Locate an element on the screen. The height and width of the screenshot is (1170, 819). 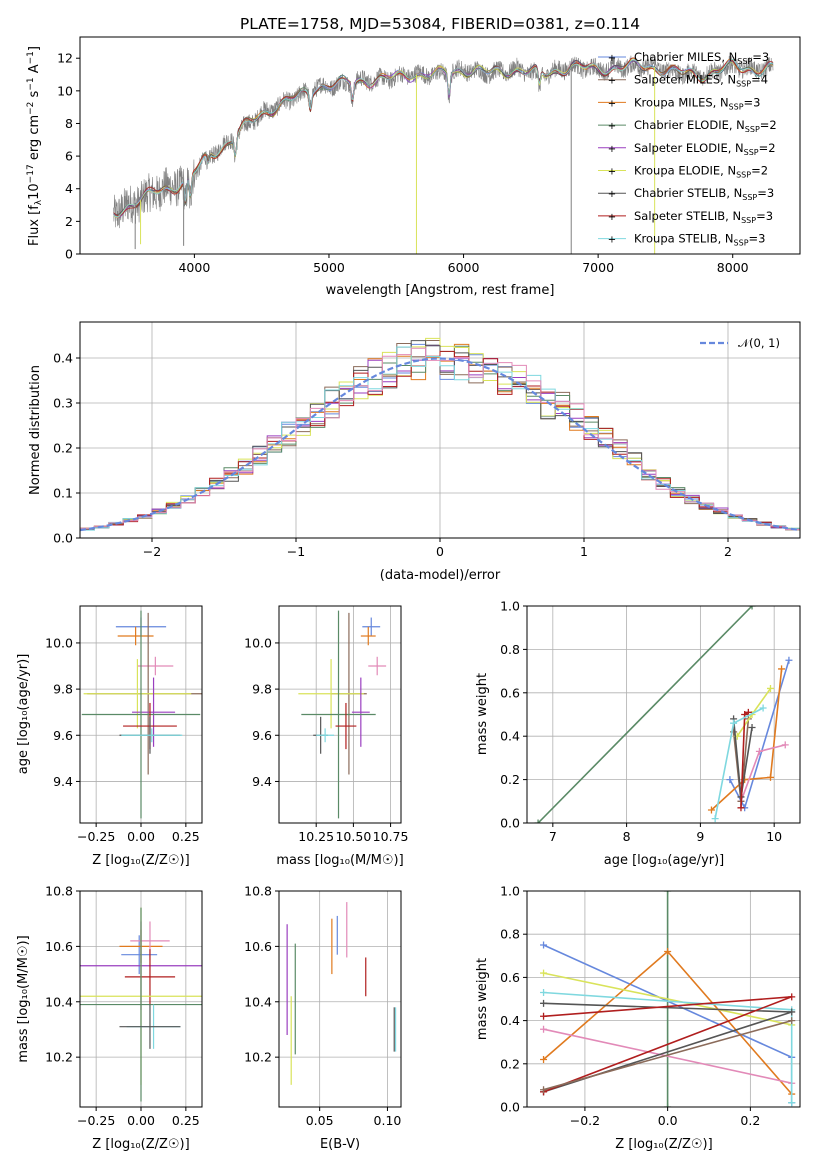
ageM-xtick-label-2: 10.75 is located at coordinates (391, 836).